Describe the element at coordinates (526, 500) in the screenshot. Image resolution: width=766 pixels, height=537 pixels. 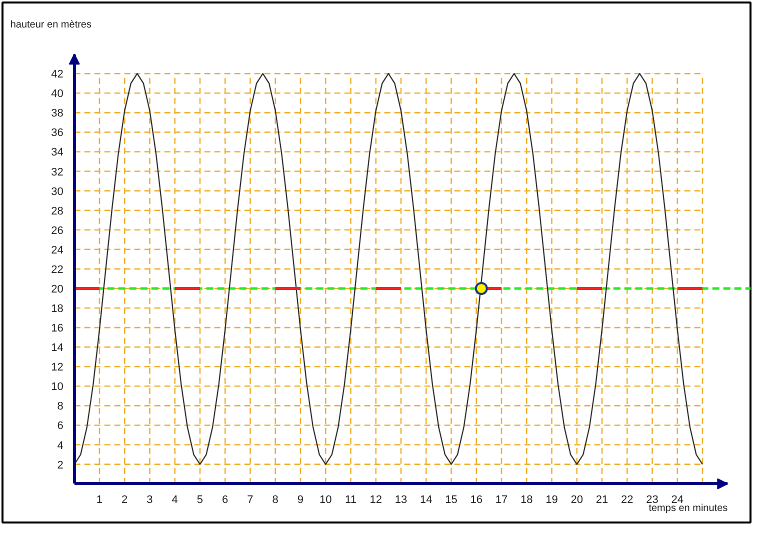
I see `x-tick-label: 18` at that location.